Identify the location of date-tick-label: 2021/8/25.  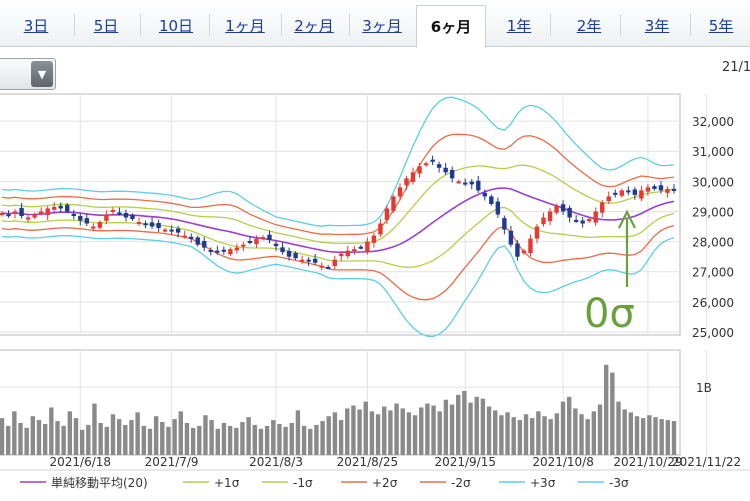
(368, 462).